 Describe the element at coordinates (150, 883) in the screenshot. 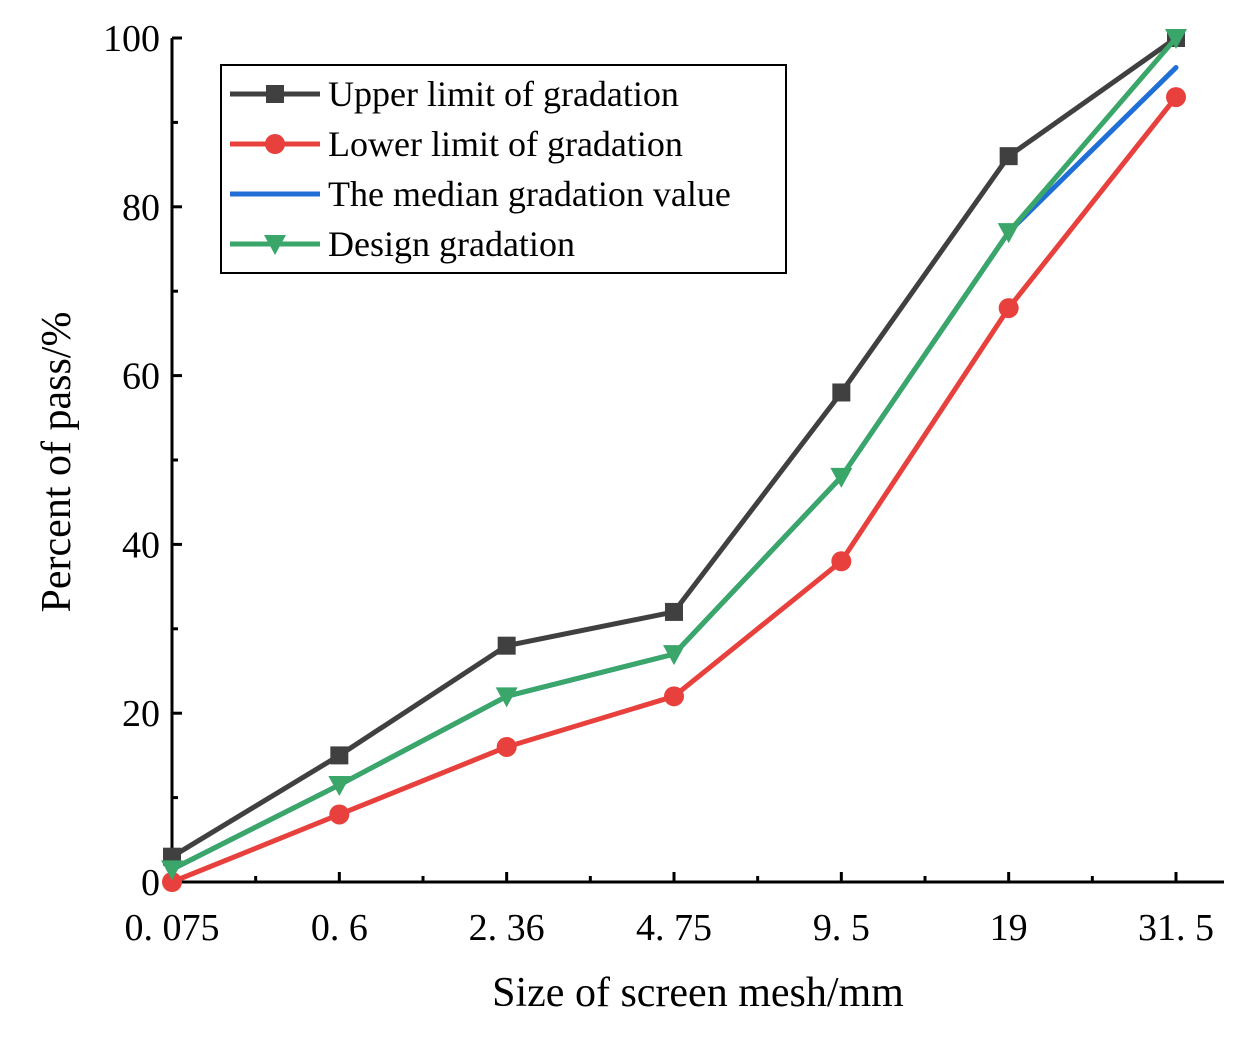

I see `y-tick-label: 0` at that location.